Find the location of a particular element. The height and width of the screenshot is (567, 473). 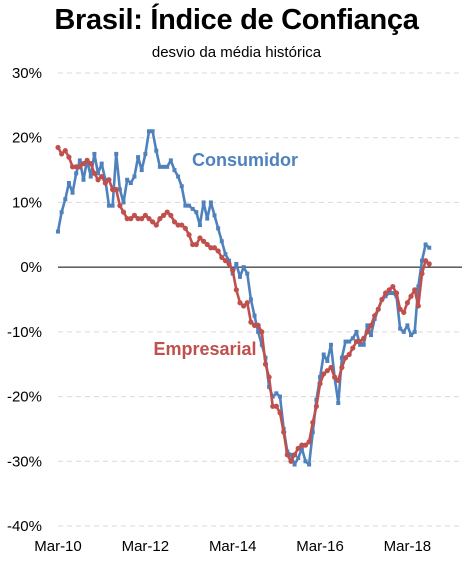

series-label-consumidor: Consumidor is located at coordinates (245, 160).